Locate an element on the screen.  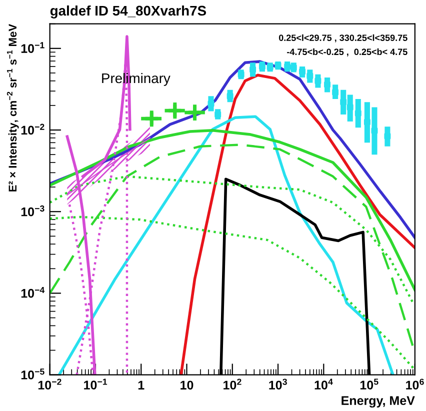
x-tick-label: 10 is located at coordinates (187, 385).